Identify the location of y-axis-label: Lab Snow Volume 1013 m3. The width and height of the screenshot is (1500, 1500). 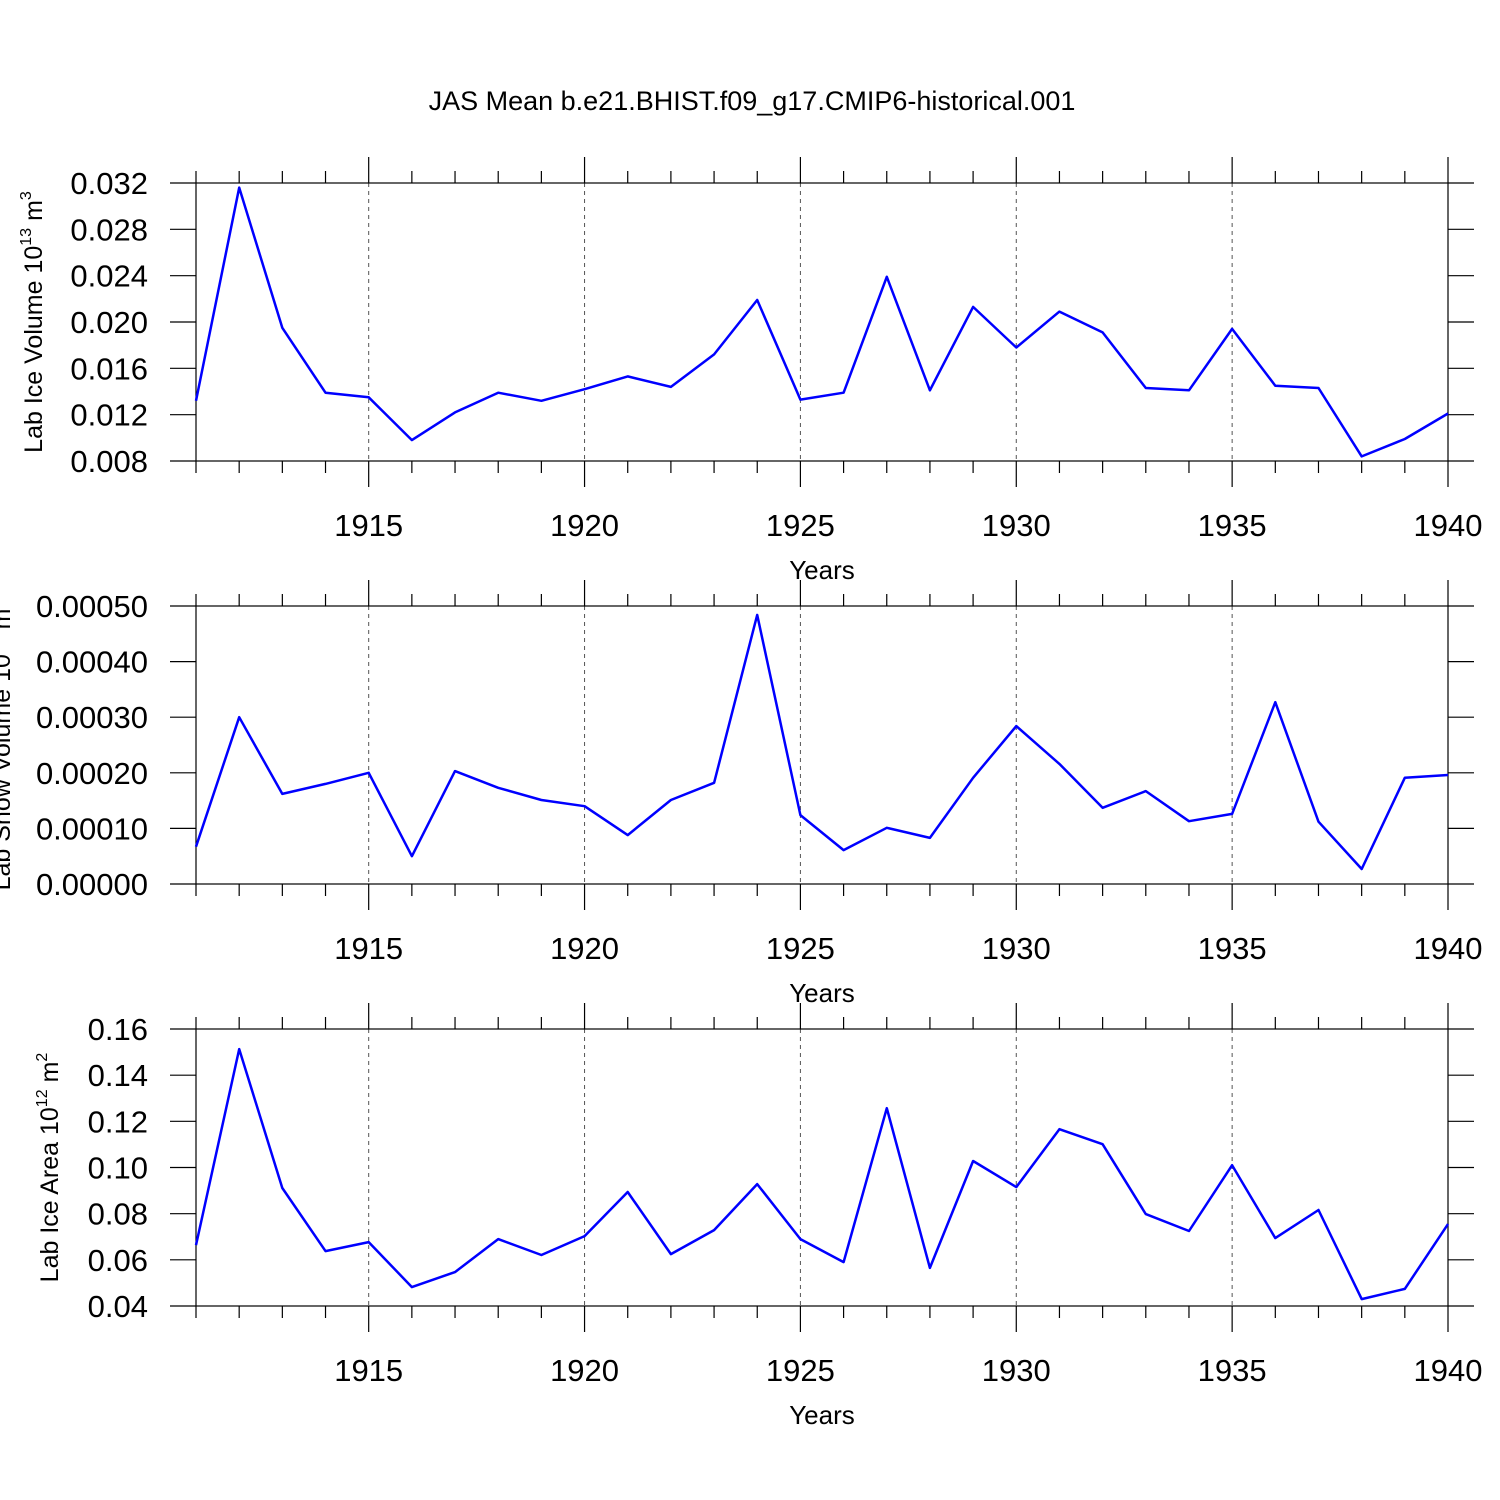
(8, 745).